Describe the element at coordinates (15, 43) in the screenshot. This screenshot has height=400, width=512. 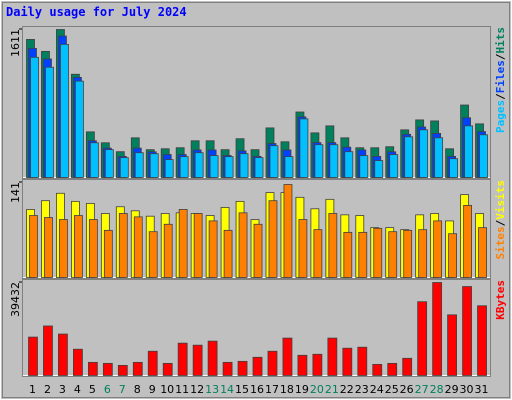
I see `y-tick-label: 1611` at that location.